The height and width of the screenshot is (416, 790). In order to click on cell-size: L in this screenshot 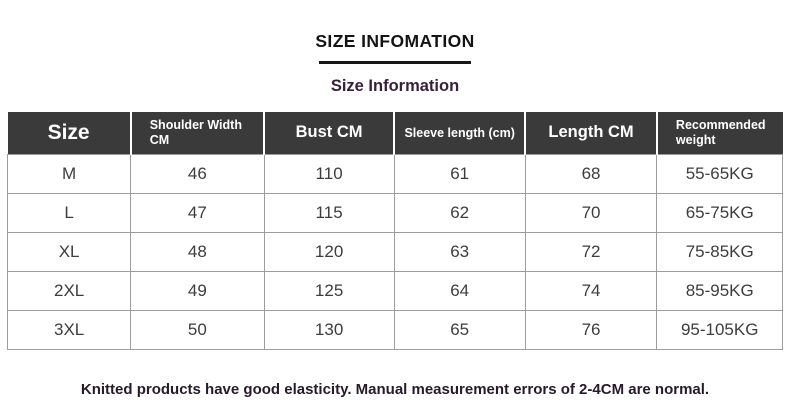, I will do `click(69, 213)`.